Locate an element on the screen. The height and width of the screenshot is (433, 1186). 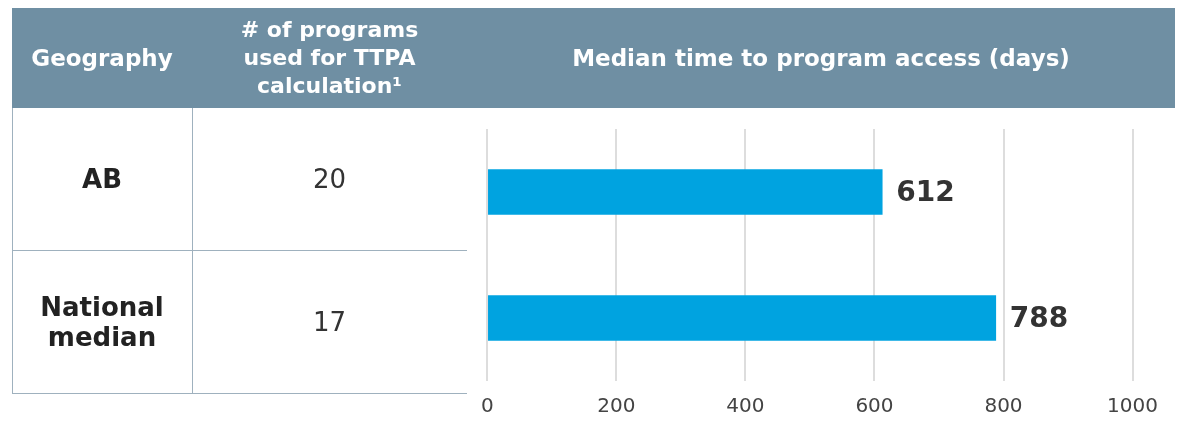
category-label: National median is located at coordinates (102, 322).